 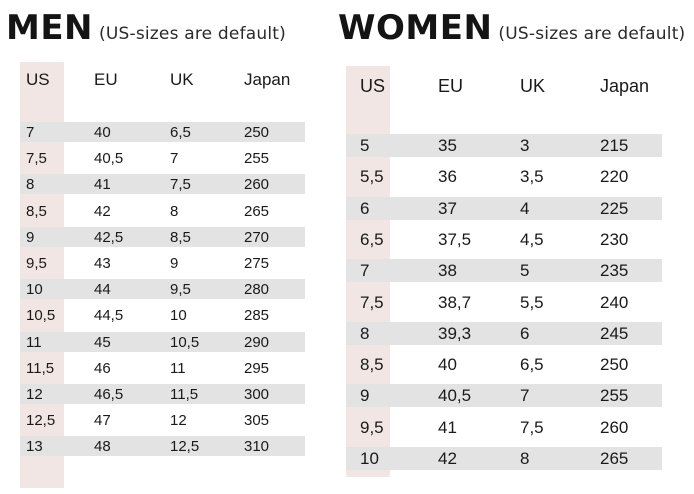 What do you see at coordinates (455, 396) in the screenshot?
I see `women-cell-eu: 40,5` at bounding box center [455, 396].